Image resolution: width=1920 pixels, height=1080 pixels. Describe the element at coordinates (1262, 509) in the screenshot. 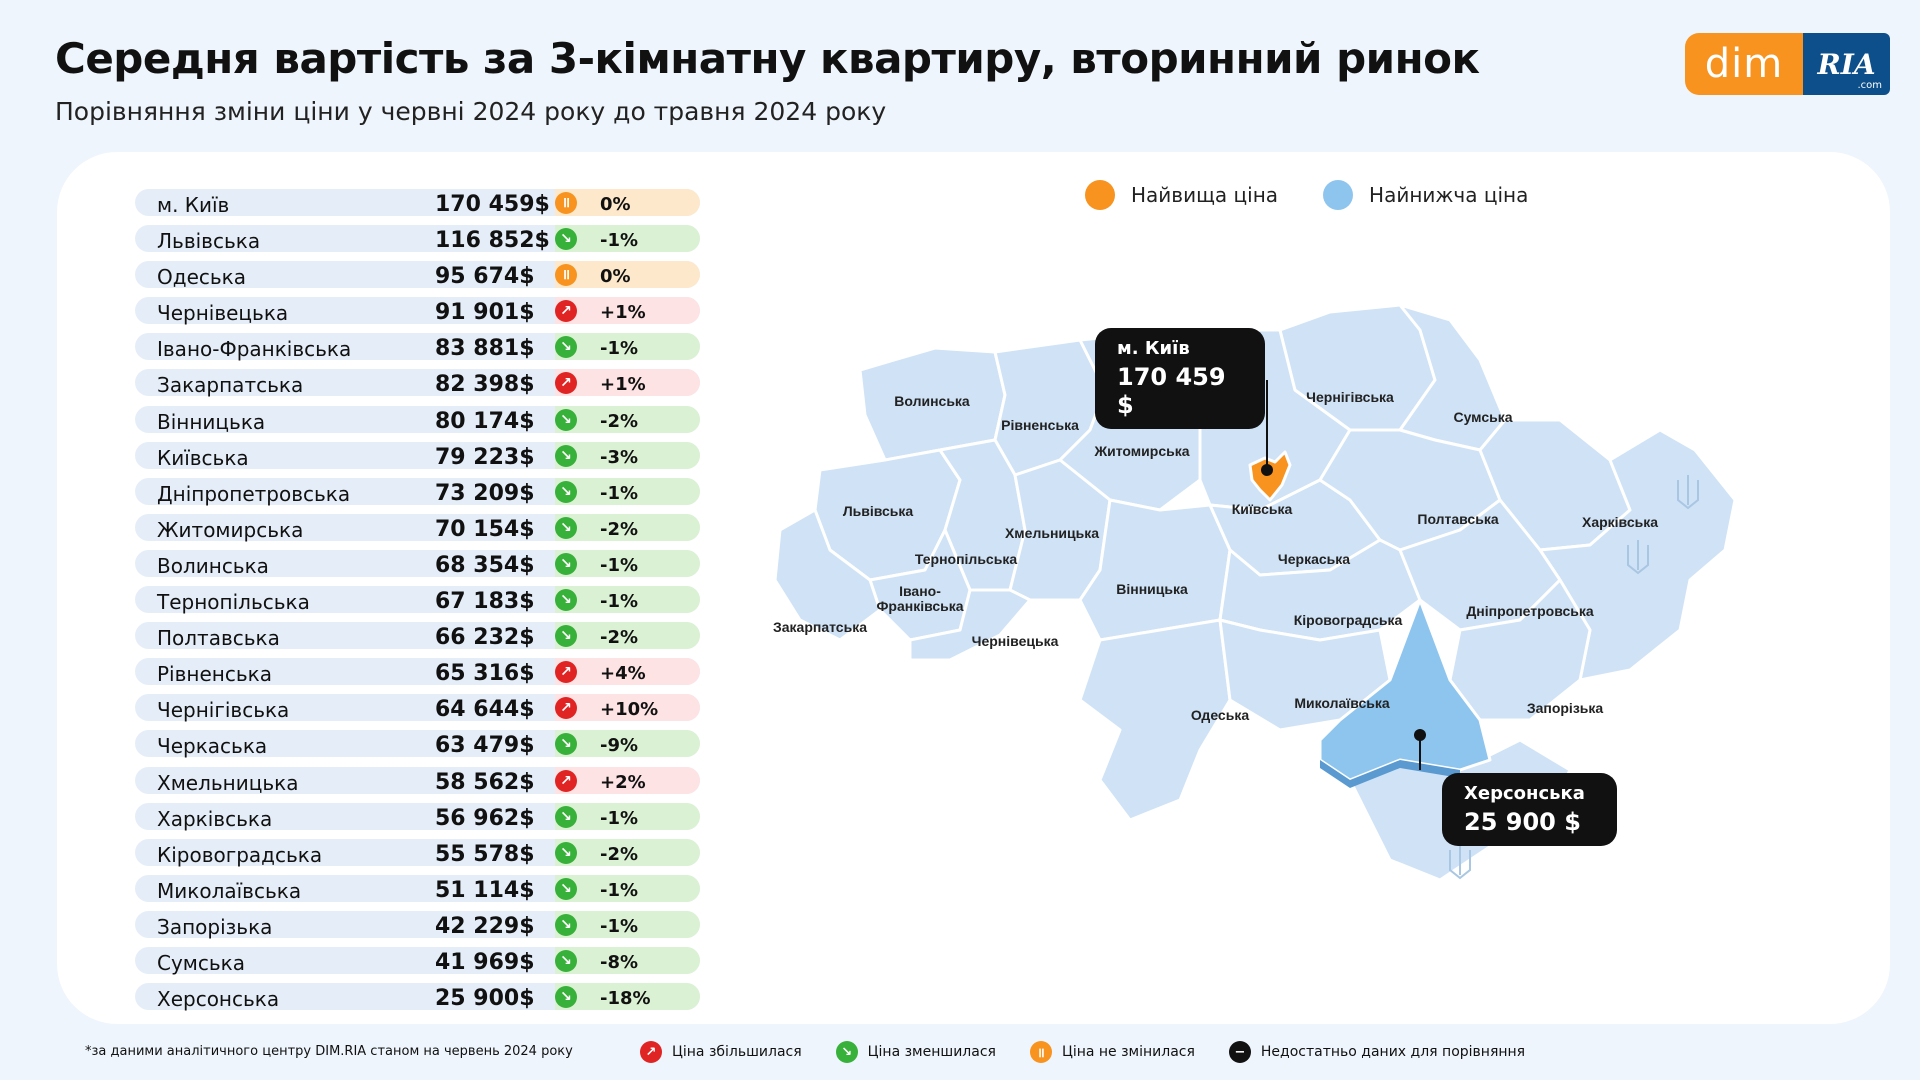

I see `label-kyivska: Київська` at that location.